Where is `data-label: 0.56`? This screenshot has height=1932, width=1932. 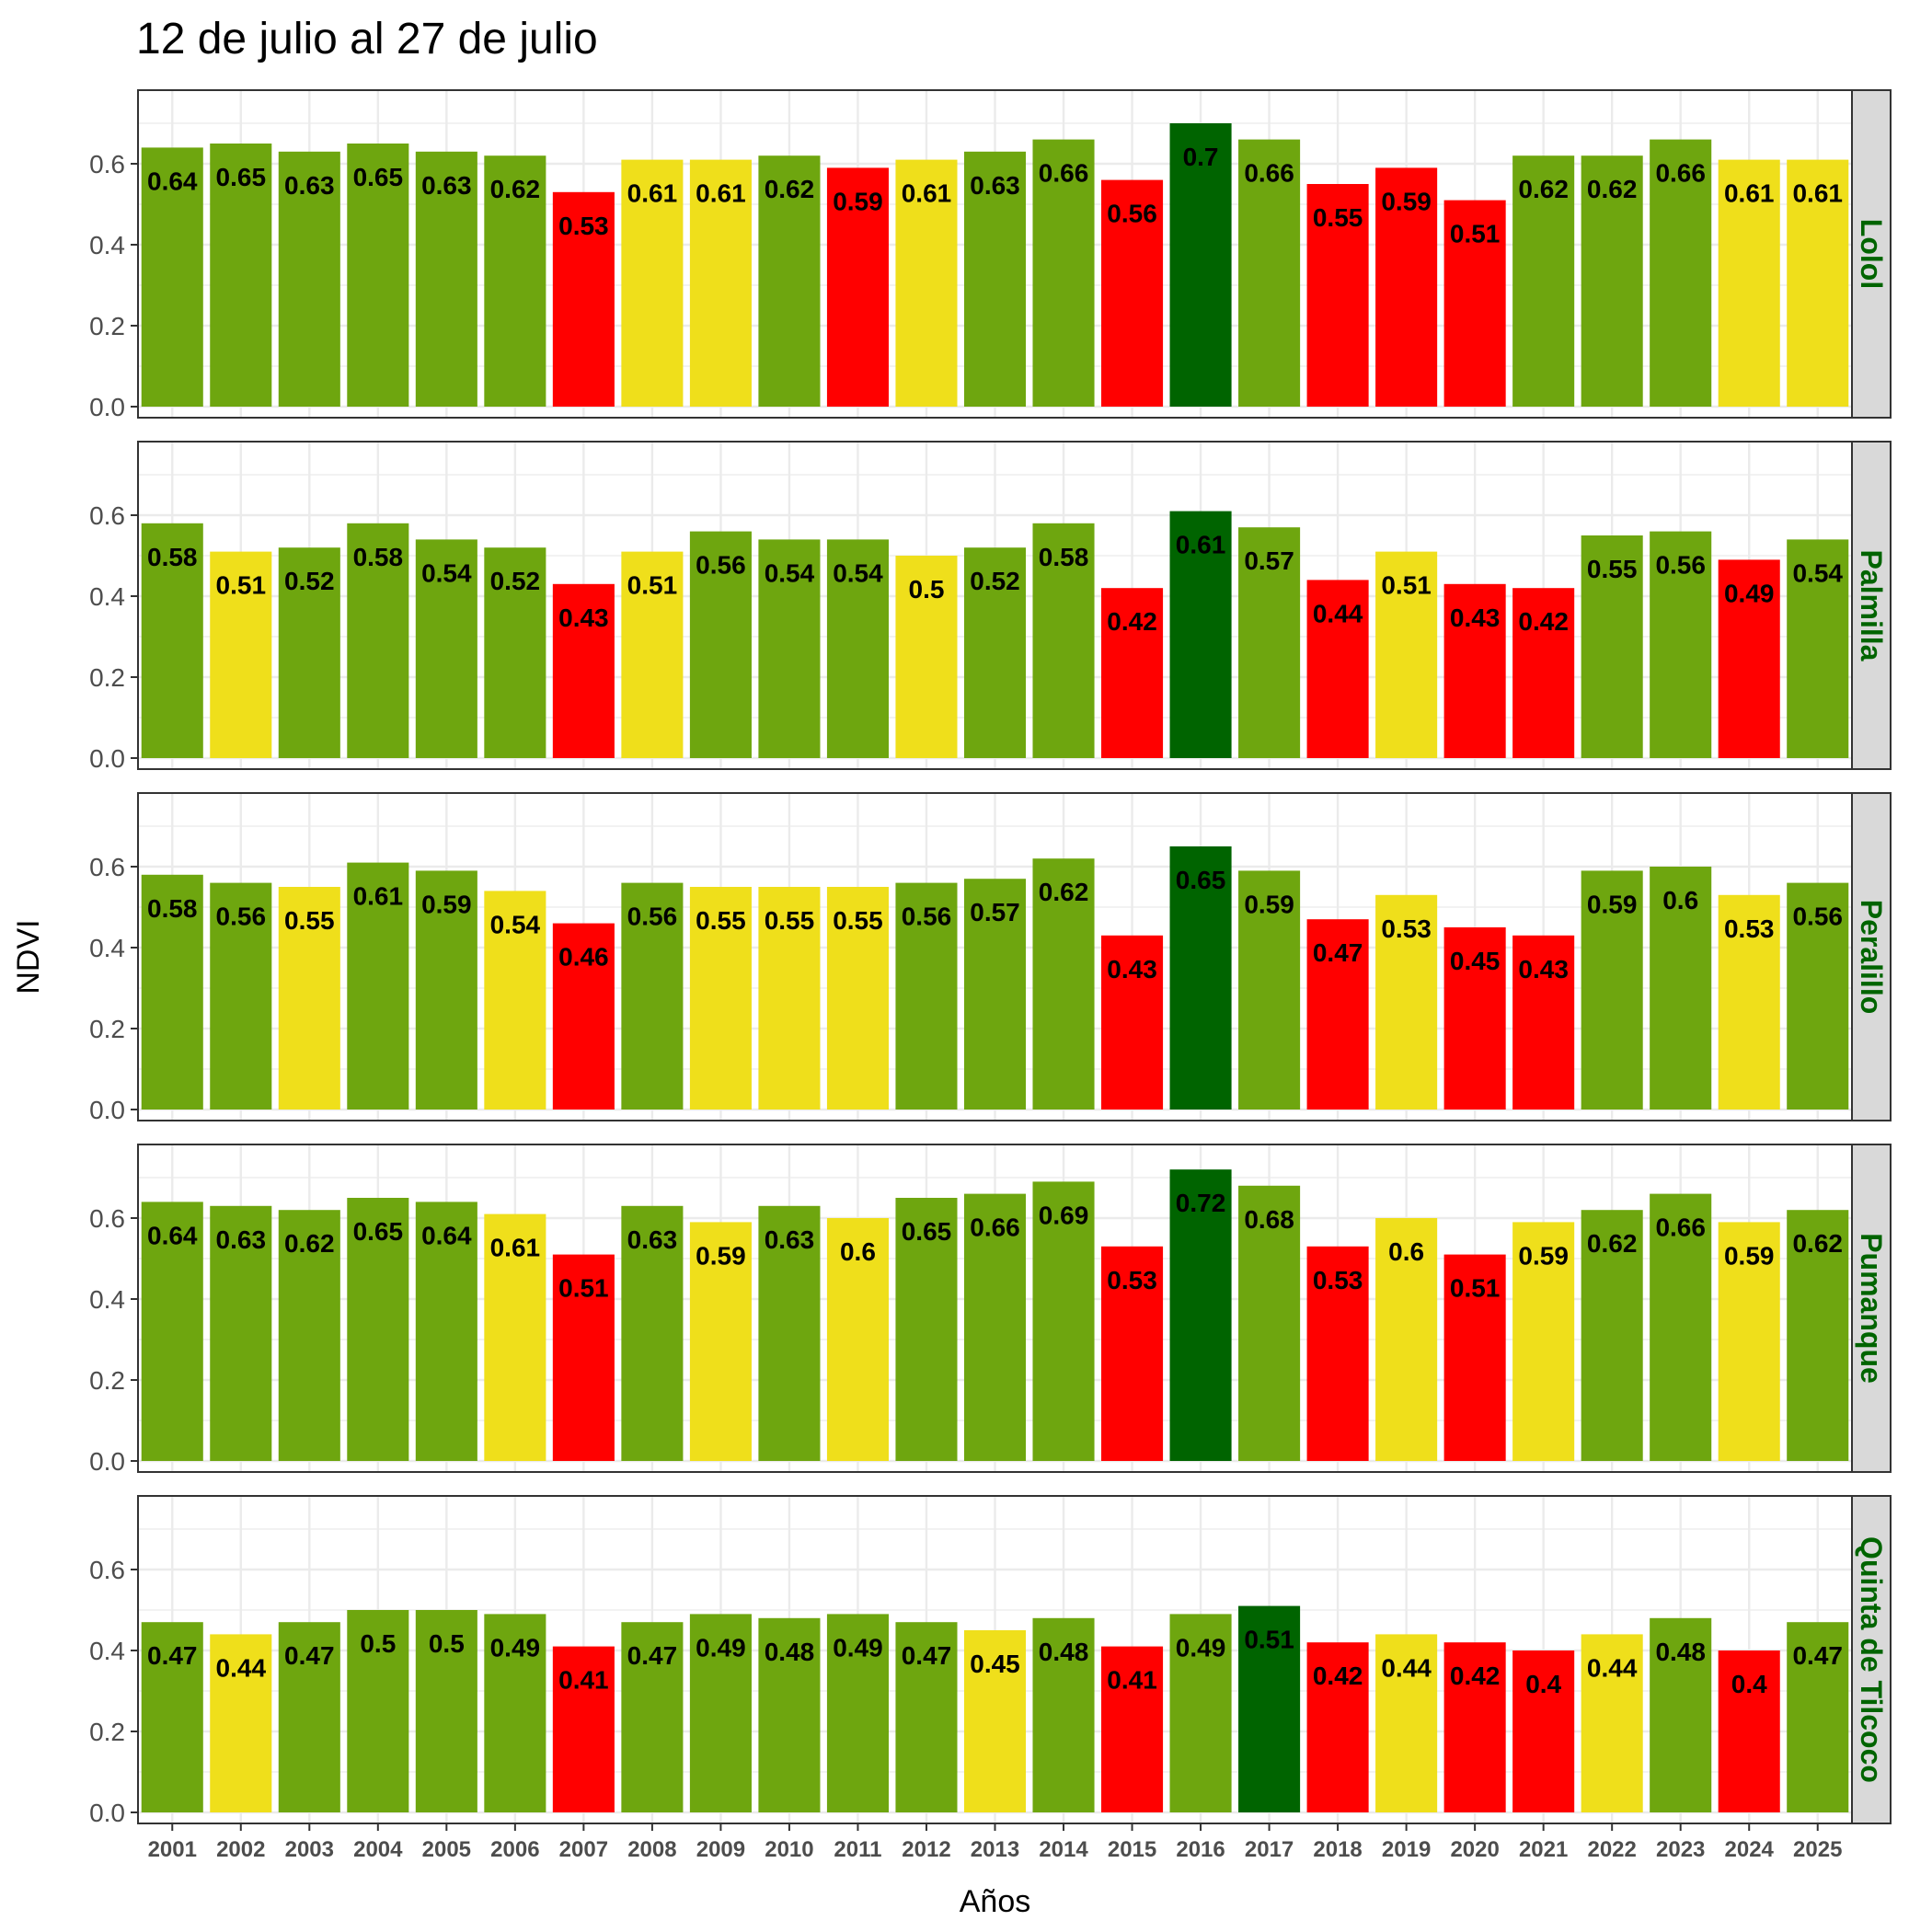
data-label: 0.56 is located at coordinates (1680, 565).